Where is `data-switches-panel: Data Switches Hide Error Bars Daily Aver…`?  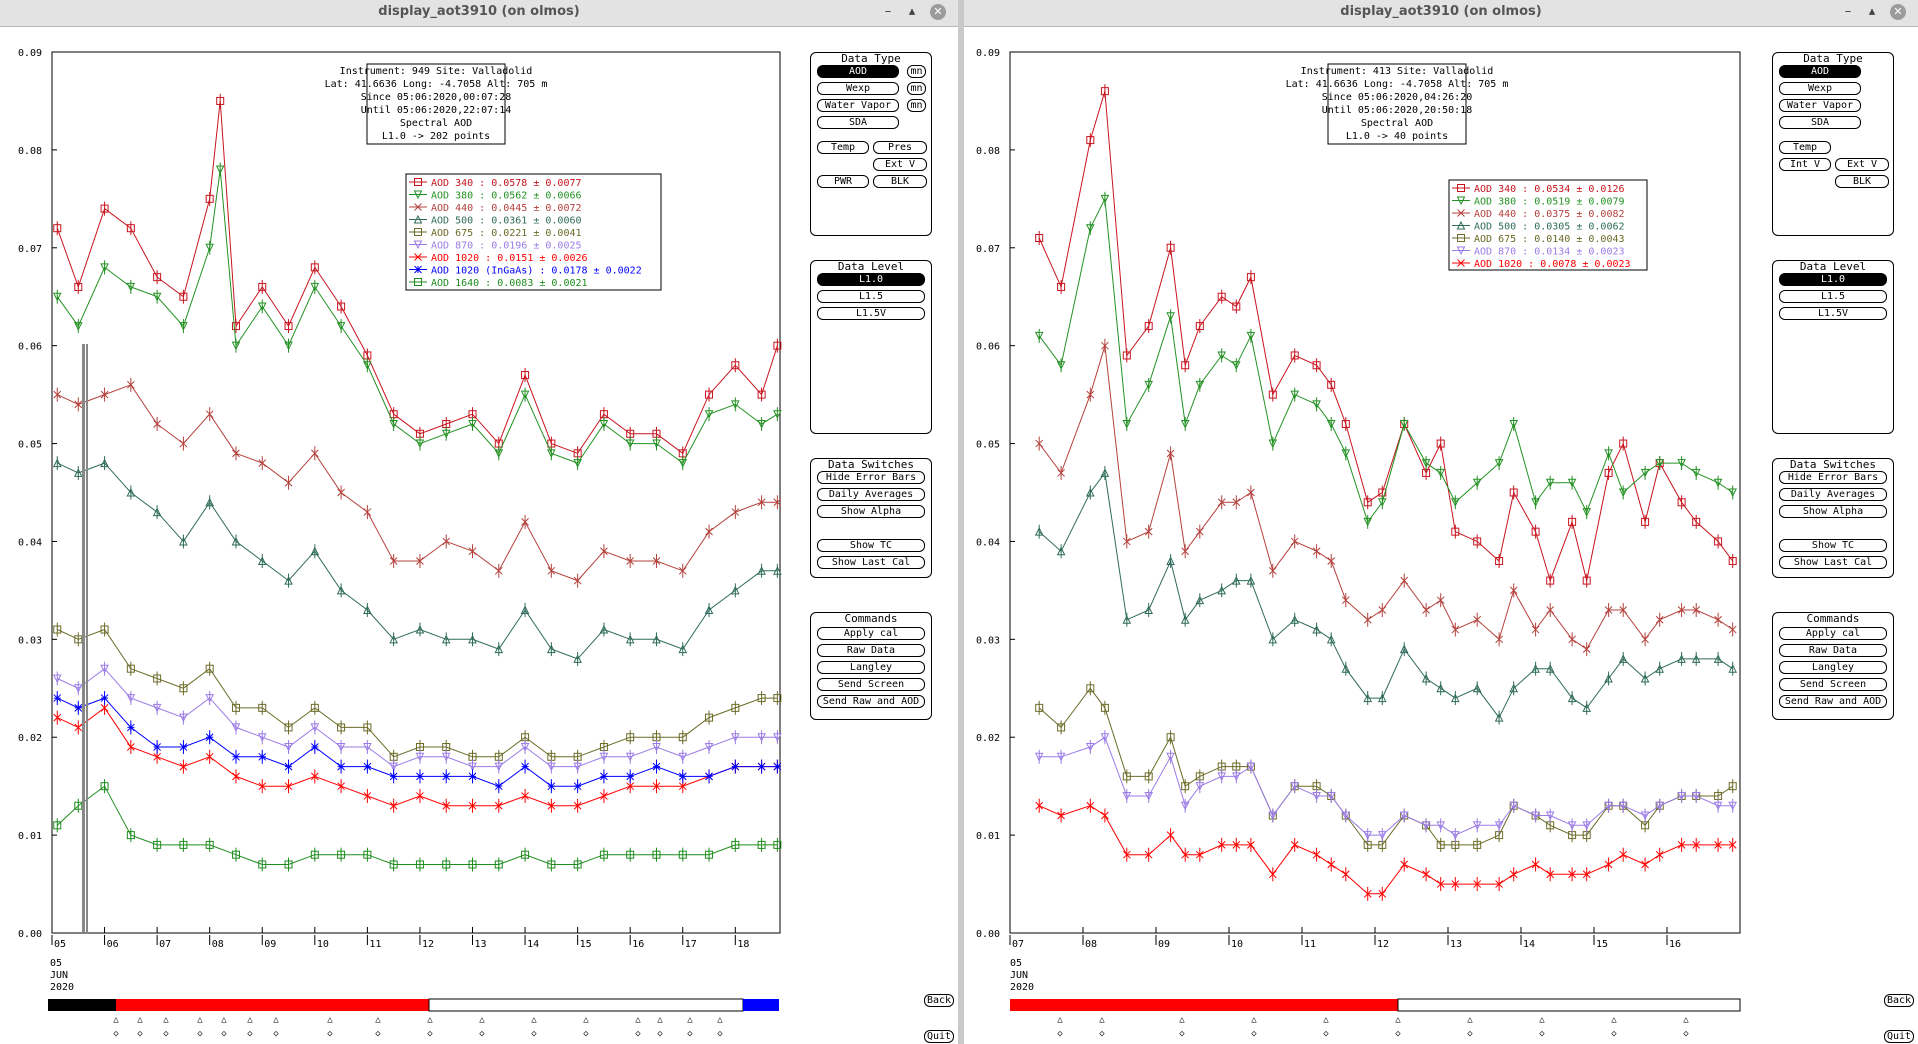 data-switches-panel: Data Switches Hide Error Bars Daily Aver… is located at coordinates (871, 518).